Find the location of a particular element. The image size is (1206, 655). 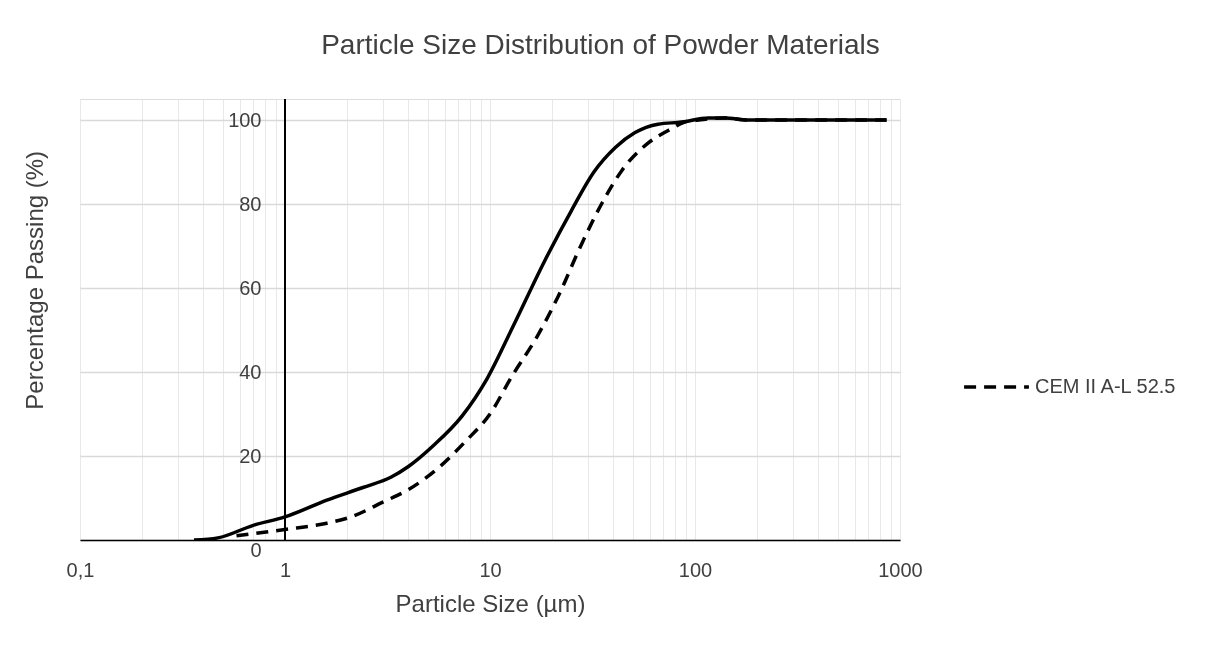

x-tick-label: 1000 is located at coordinates (900, 569).